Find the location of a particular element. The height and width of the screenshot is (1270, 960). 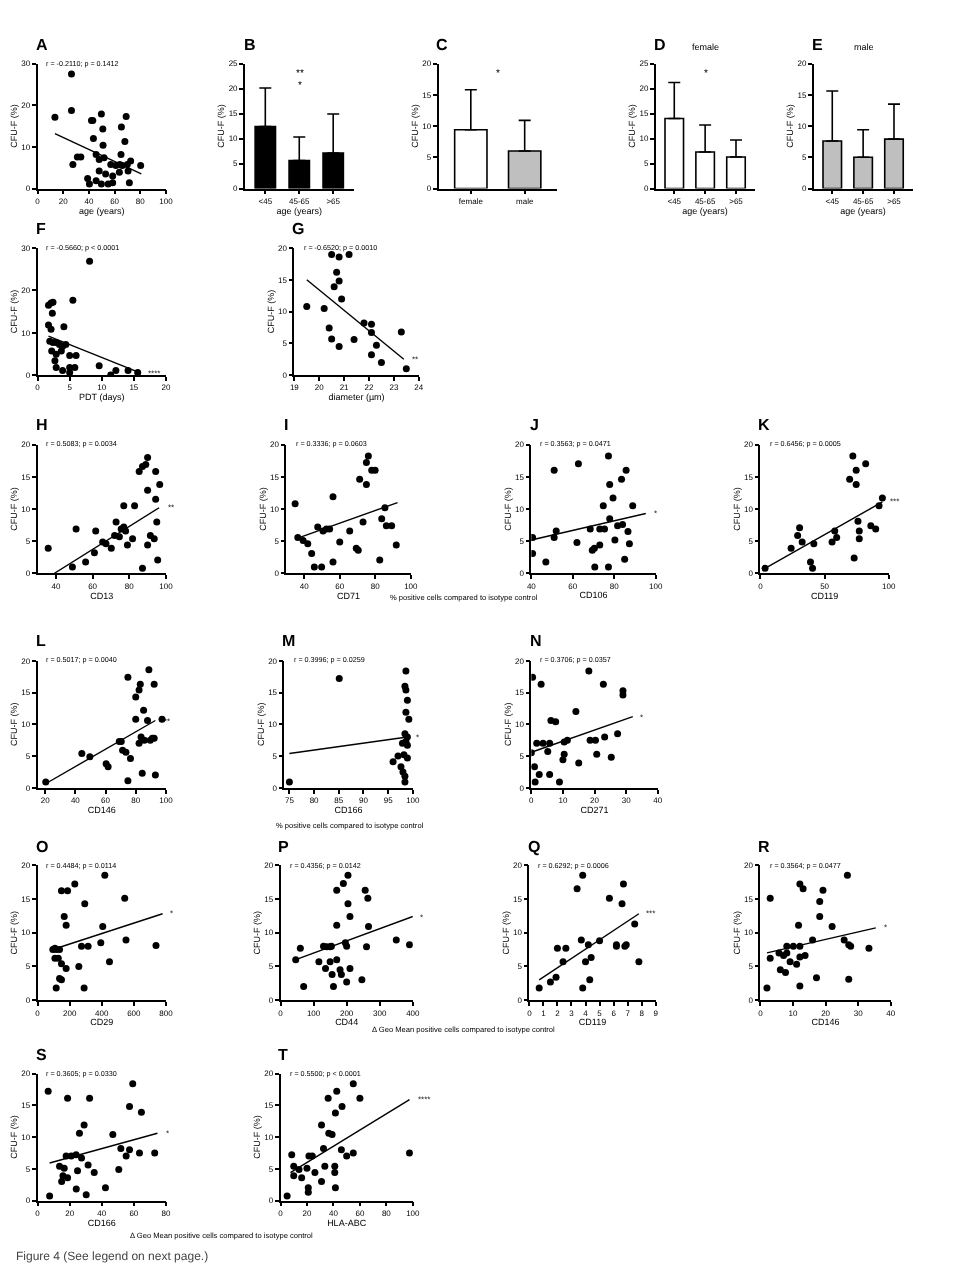

chart-title: N is located at coordinates (536, 641).